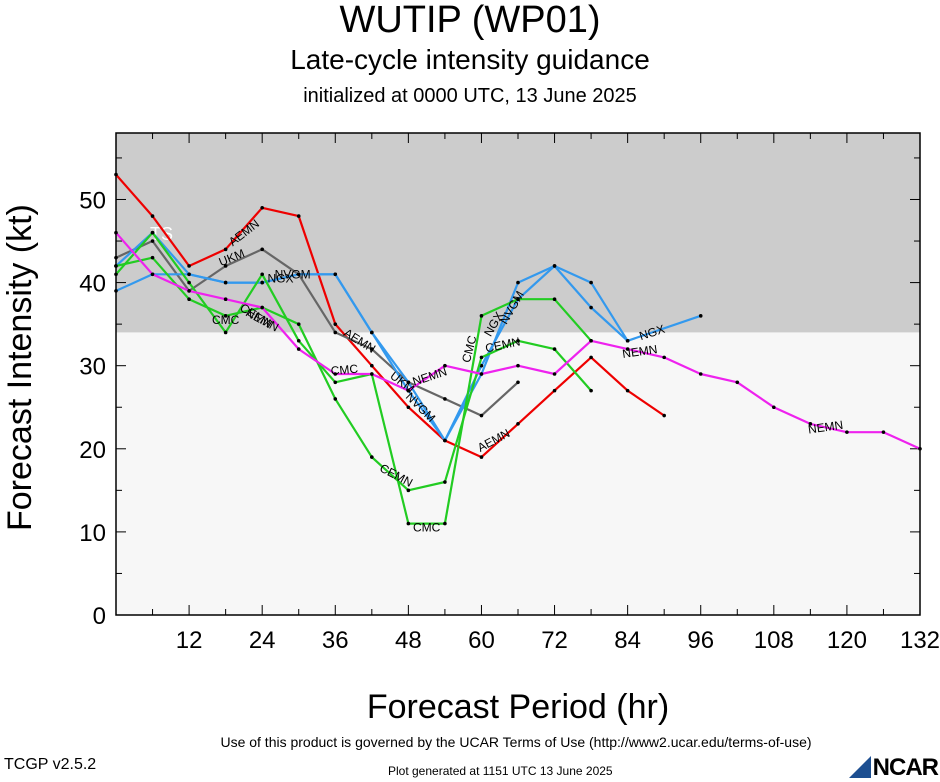  I want to click on y-axis-label: Forecast Intensity (kt), so click(20, 367).